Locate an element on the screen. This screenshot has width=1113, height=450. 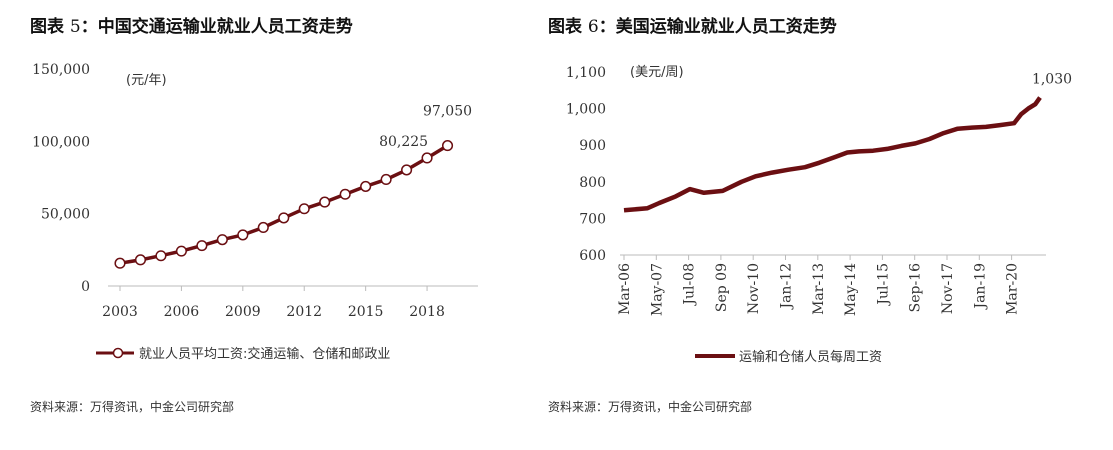
data-label: 1,030 is located at coordinates (1052, 80).